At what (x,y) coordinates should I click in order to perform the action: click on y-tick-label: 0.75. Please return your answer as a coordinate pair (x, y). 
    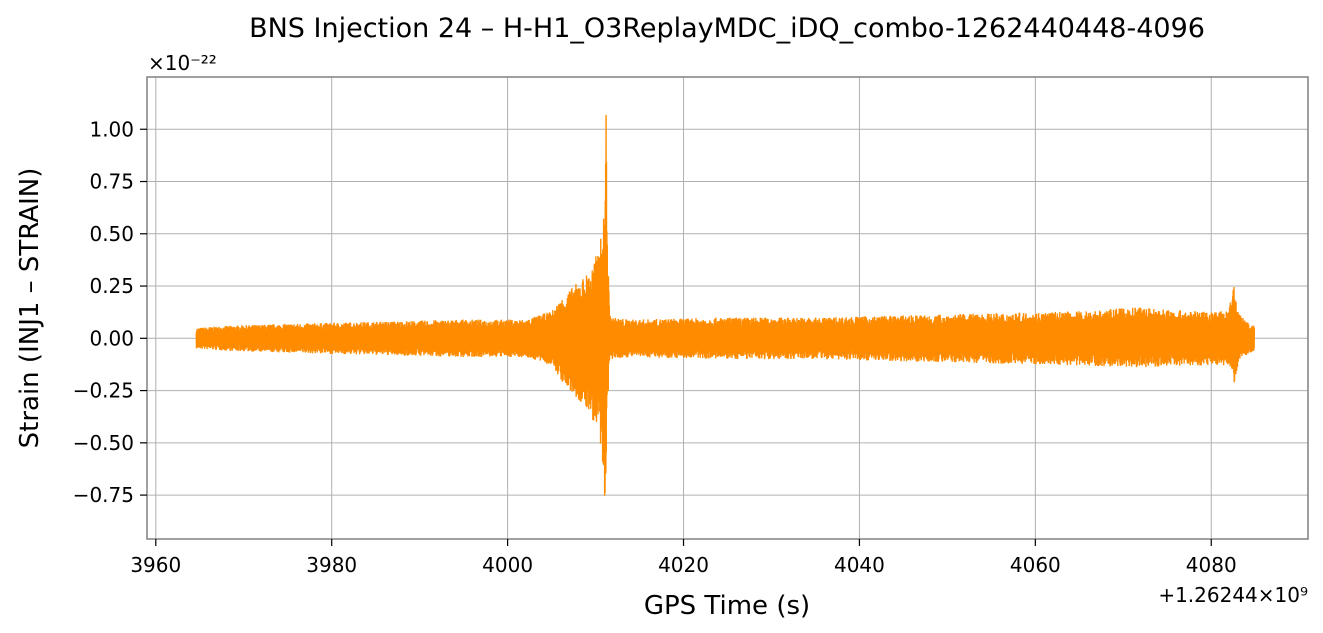
    Looking at the image, I should click on (111, 182).